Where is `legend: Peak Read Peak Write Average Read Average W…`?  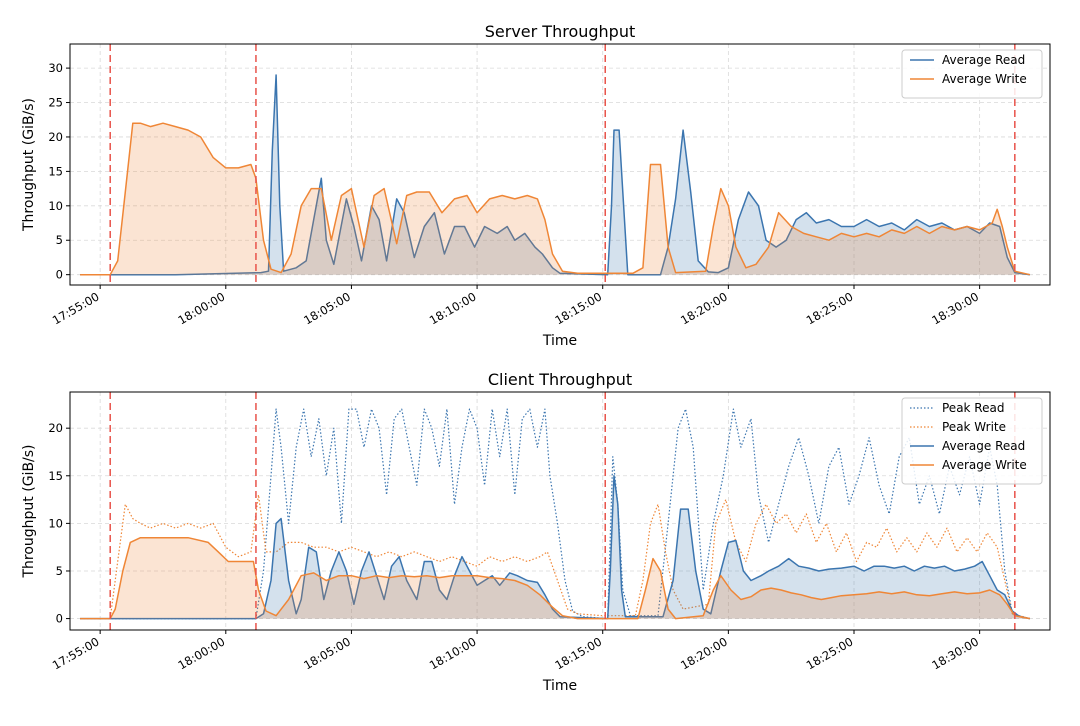 legend: Peak Read Peak Write Average Read Average W… is located at coordinates (972, 441).